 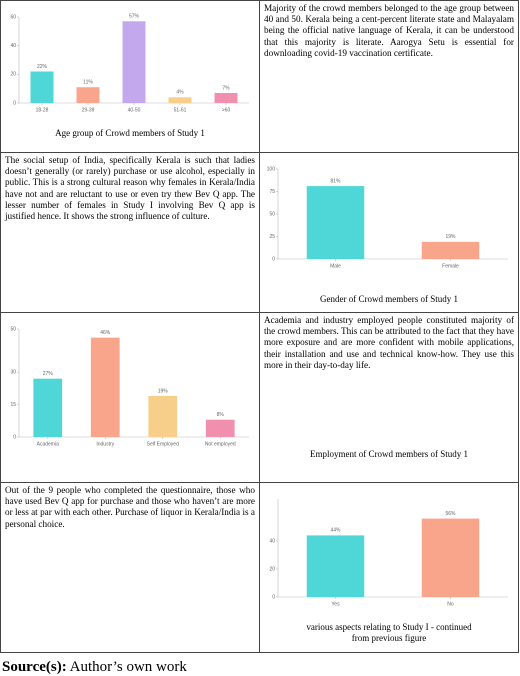 What do you see at coordinates (261, 667) in the screenshot?
I see `source: Source(s): Author’s own work` at bounding box center [261, 667].